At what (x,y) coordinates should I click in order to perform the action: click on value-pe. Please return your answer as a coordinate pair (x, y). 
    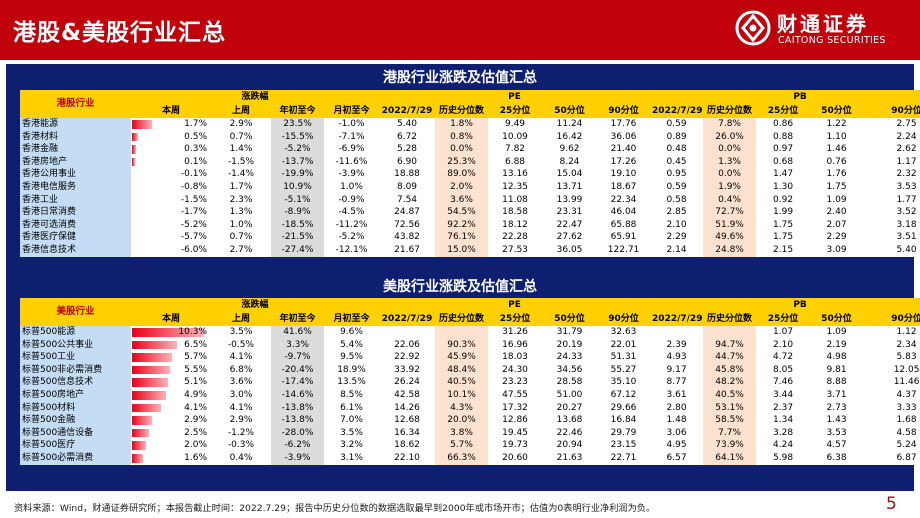
    Looking at the image, I should click on (407, 332).